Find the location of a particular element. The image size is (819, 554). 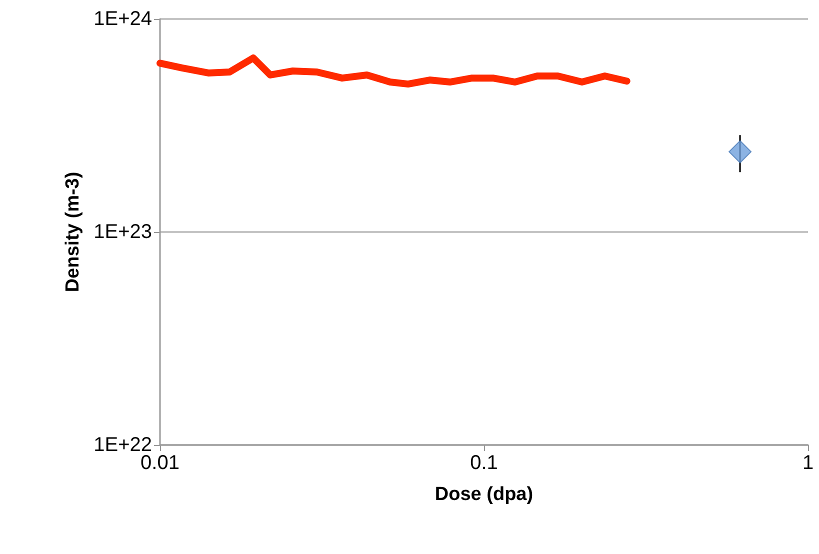

x-tick-label: 1 is located at coordinates (808, 463).